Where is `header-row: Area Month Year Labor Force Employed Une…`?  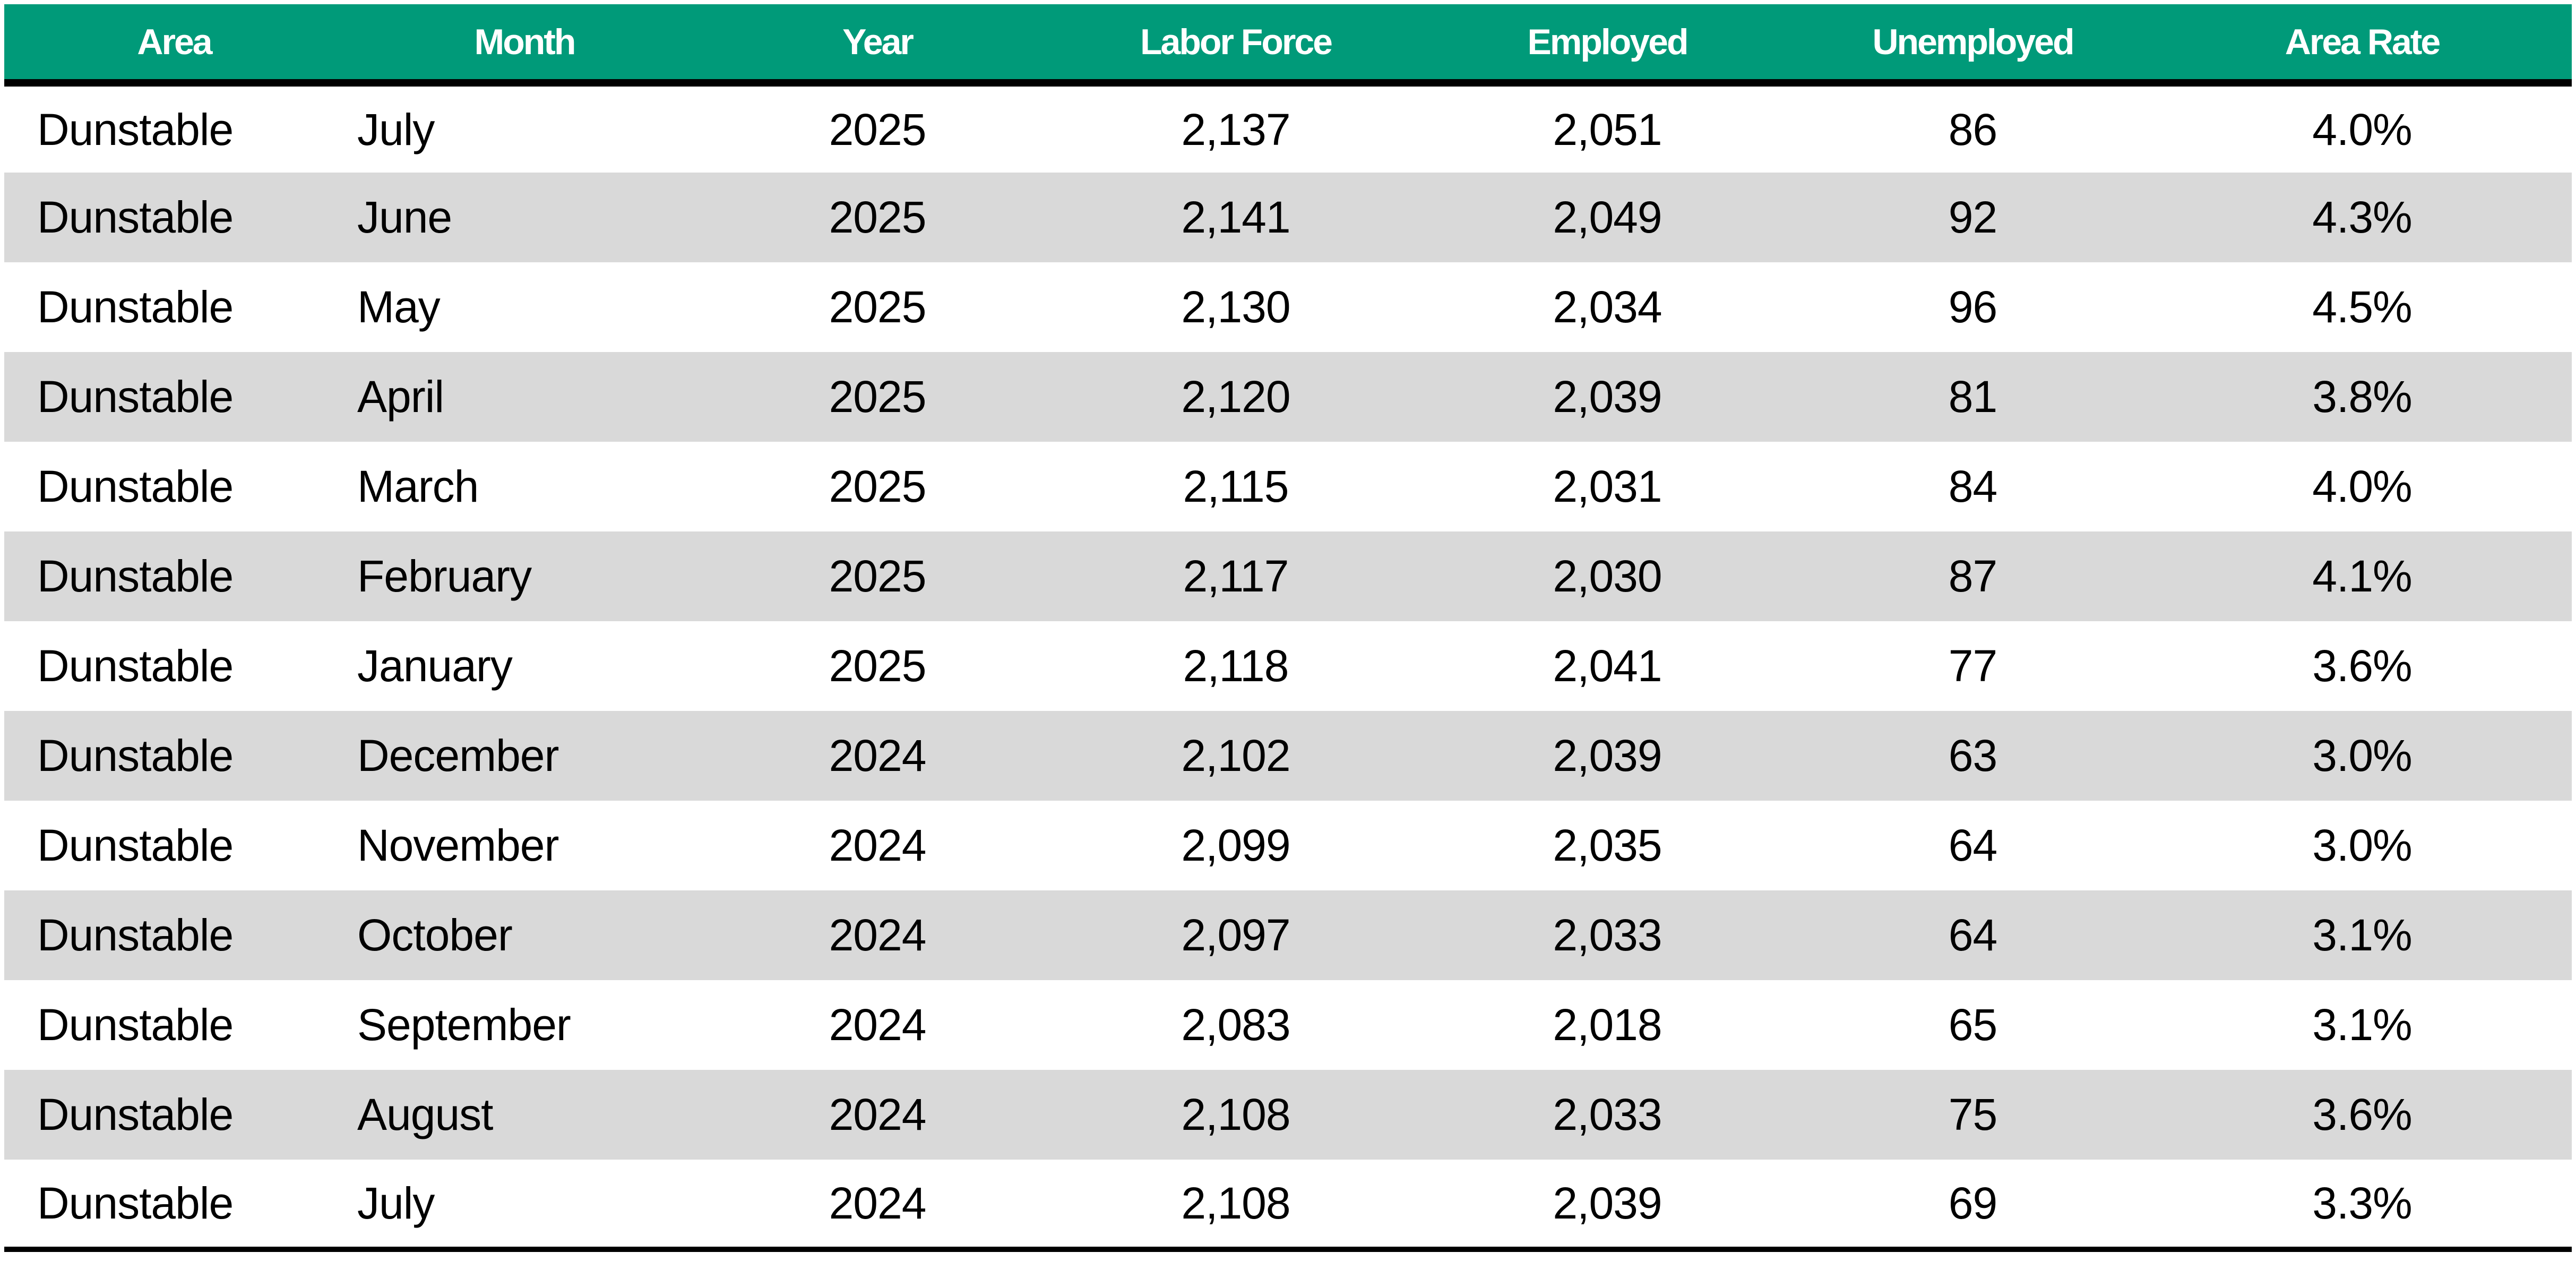
header-row: Area Month Year Labor Force Employed Une… is located at coordinates (1288, 45).